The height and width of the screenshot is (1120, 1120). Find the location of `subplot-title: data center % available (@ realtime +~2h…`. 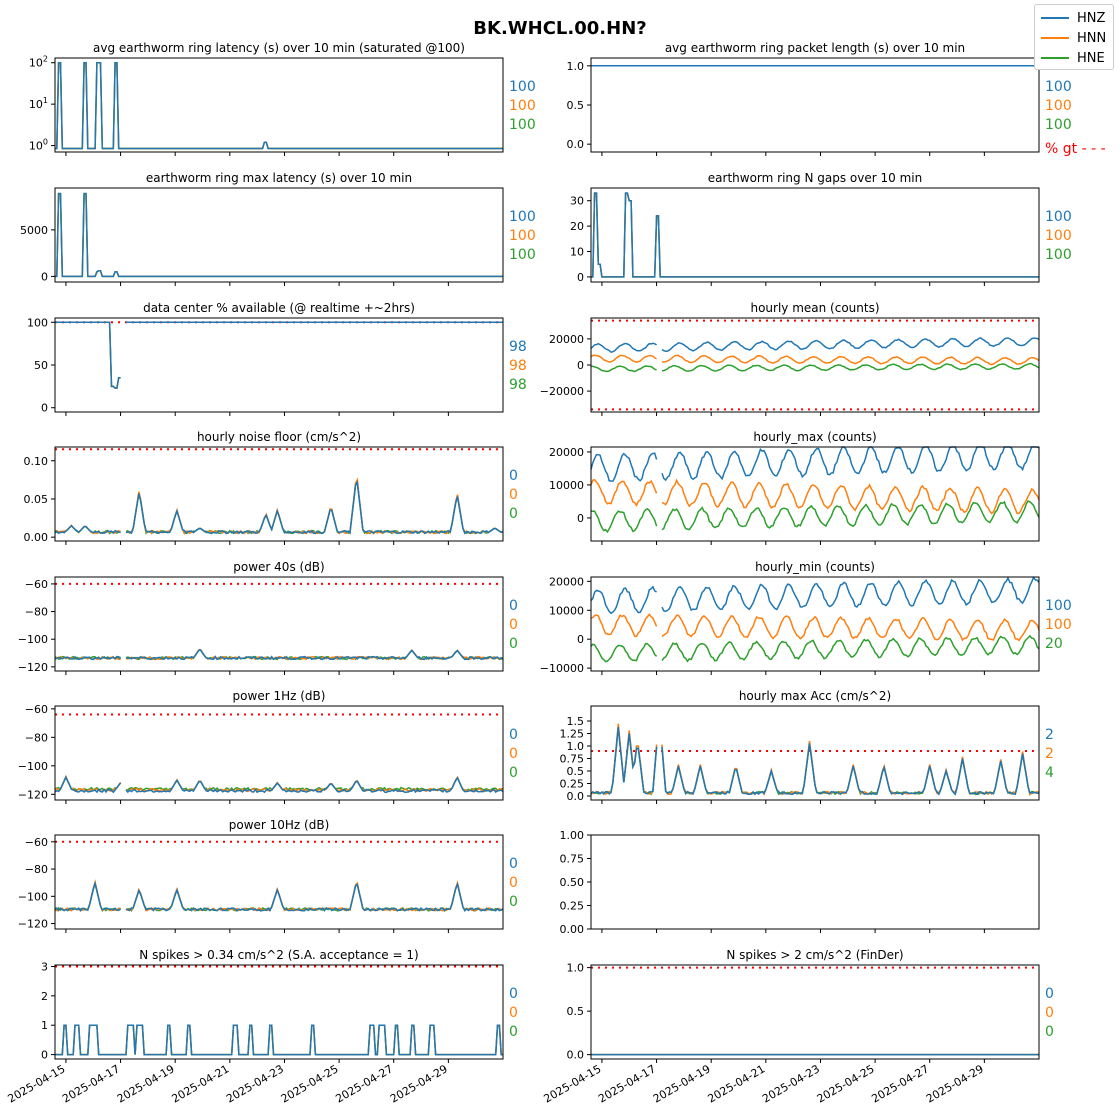

subplot-title: data center % available (@ realtime +~2h… is located at coordinates (279, 308).